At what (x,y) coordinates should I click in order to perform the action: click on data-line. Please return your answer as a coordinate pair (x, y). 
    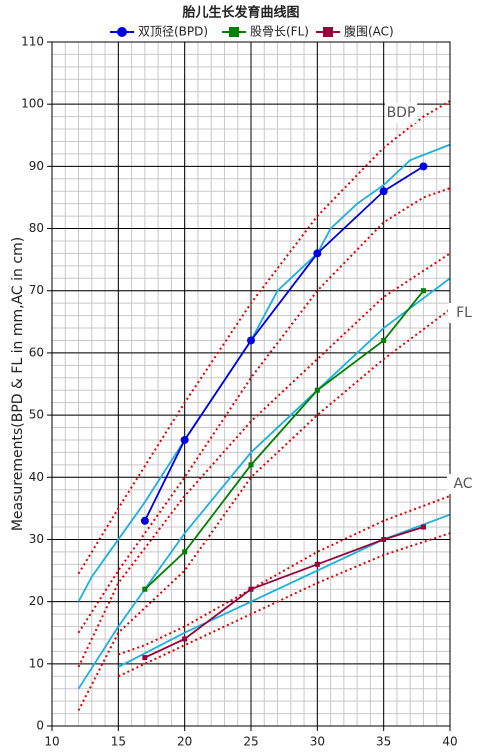
    Looking at the image, I should click on (284, 592).